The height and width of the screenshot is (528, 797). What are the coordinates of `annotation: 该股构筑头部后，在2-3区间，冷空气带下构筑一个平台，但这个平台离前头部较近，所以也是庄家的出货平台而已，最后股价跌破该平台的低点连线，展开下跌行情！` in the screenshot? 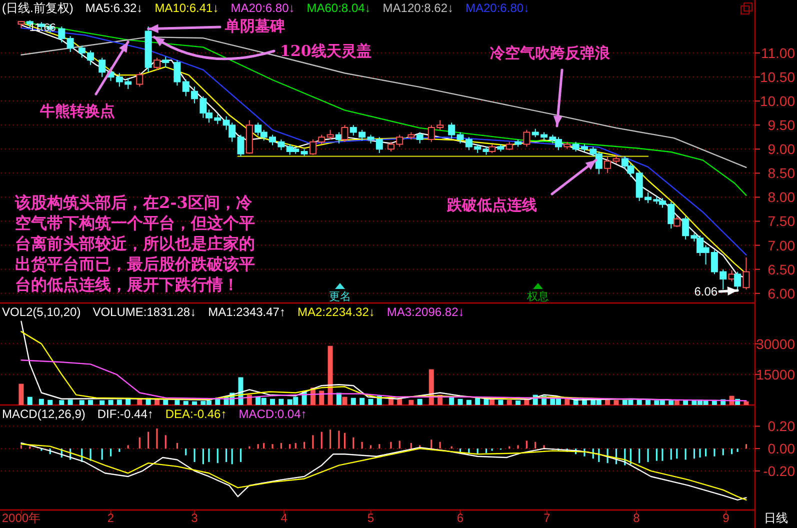 It's located at (134, 243).